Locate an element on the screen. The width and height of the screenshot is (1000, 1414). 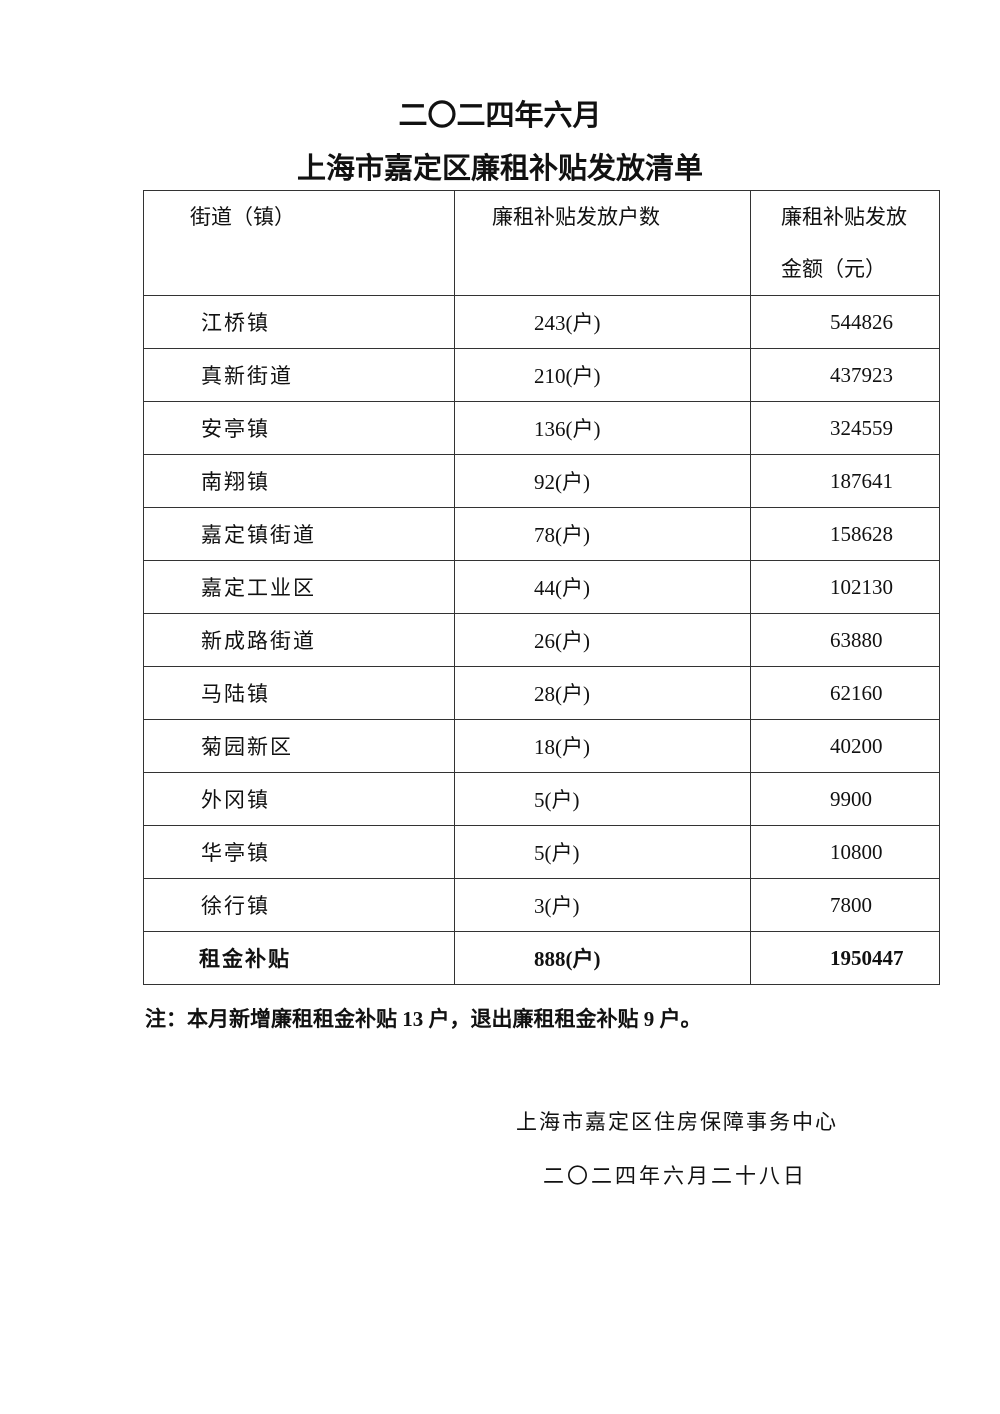
amount-cell: 63880 is located at coordinates (845, 640).